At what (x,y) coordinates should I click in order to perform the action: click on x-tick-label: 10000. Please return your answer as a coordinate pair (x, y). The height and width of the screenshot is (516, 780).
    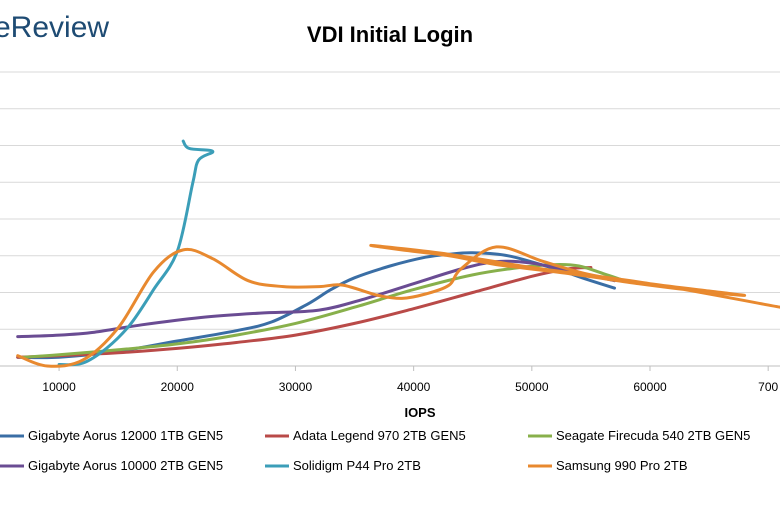
    Looking at the image, I should click on (59, 387).